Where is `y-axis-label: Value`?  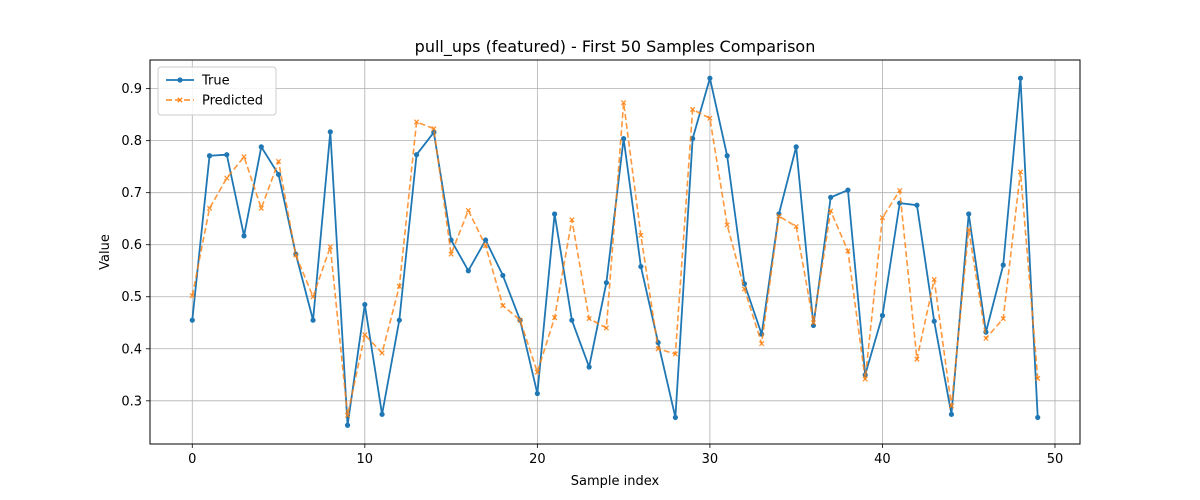
y-axis-label: Value is located at coordinates (105, 252).